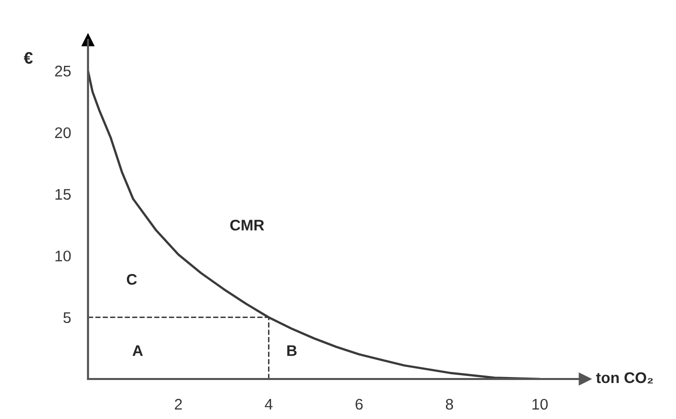 This screenshot has height=419, width=676. Describe the element at coordinates (63, 71) in the screenshot. I see `y-tick-label: 25` at that location.